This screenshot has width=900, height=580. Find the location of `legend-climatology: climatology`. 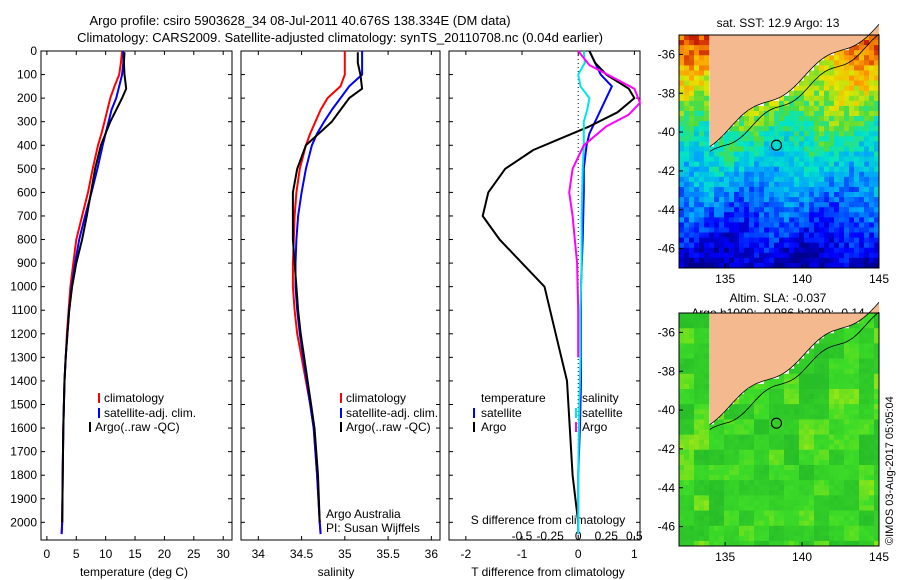

legend-climatology: climatology is located at coordinates (134, 398).